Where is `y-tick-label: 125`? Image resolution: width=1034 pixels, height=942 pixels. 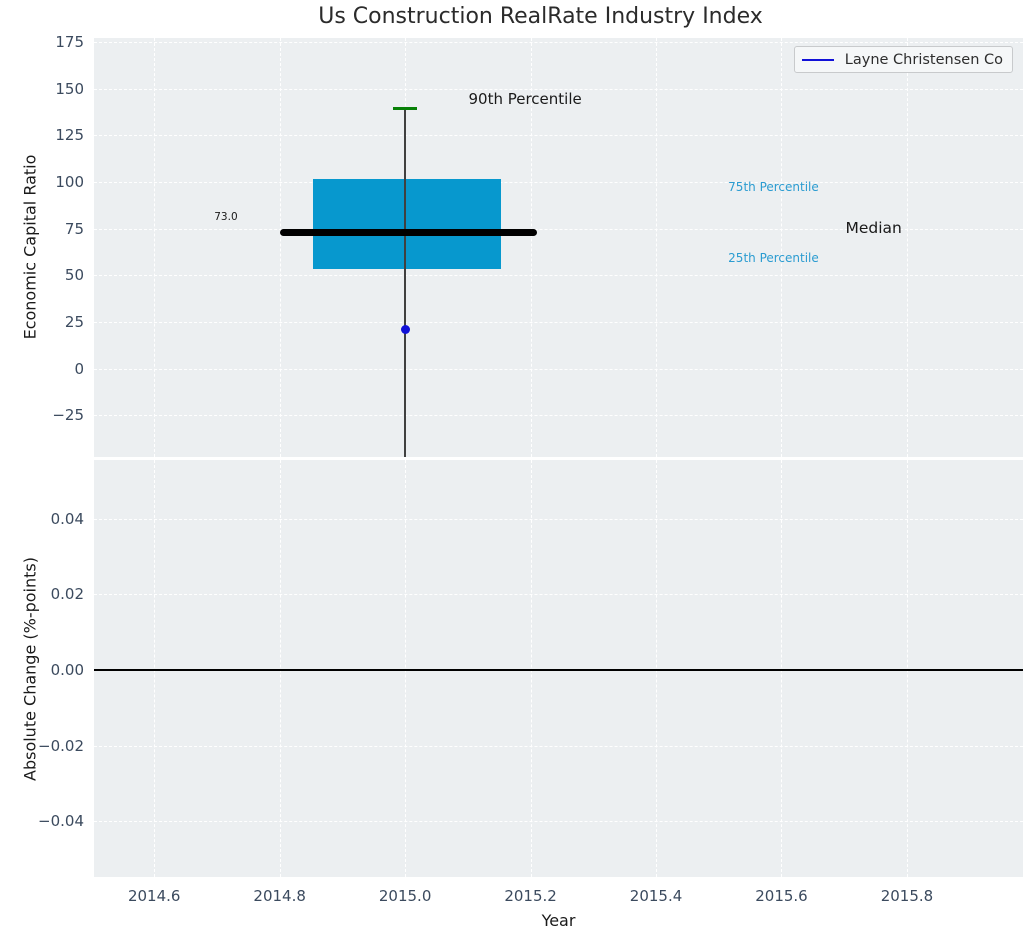 y-tick-label: 125 is located at coordinates (69, 135).